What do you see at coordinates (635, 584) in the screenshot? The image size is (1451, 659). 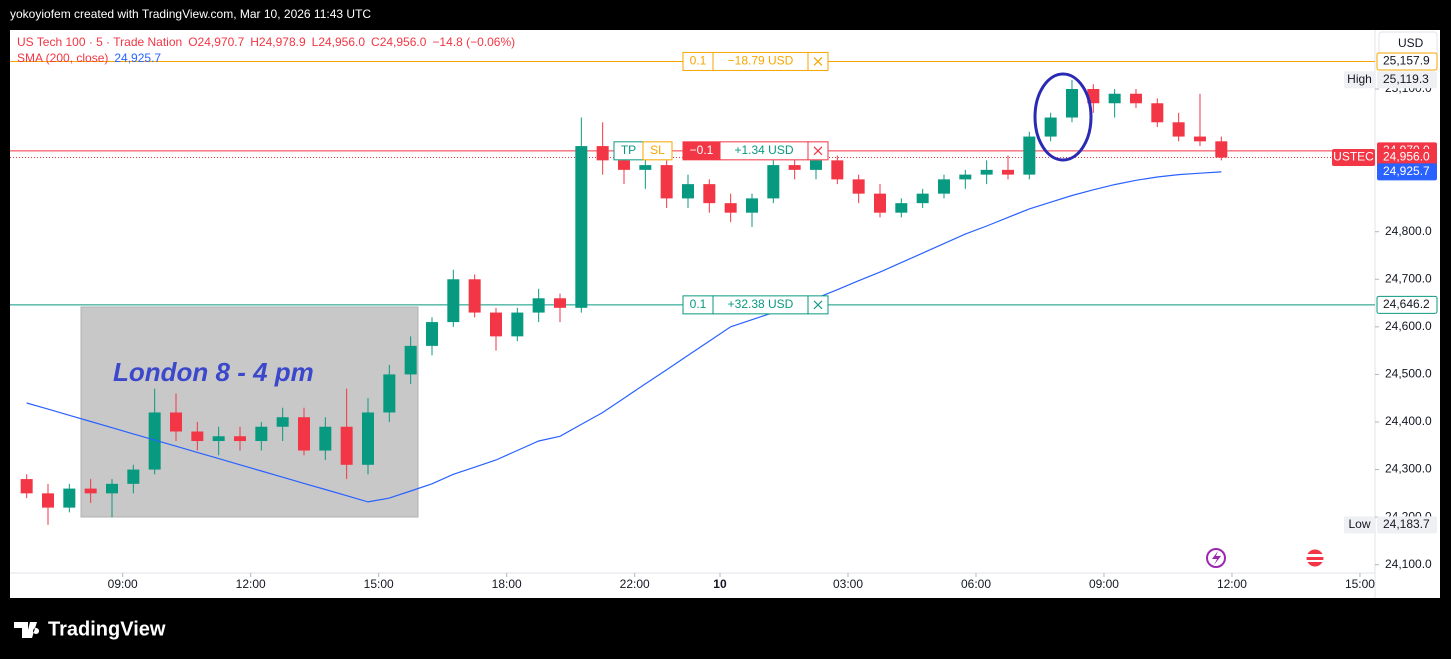 I see `x-tick-label: 22:00` at bounding box center [635, 584].